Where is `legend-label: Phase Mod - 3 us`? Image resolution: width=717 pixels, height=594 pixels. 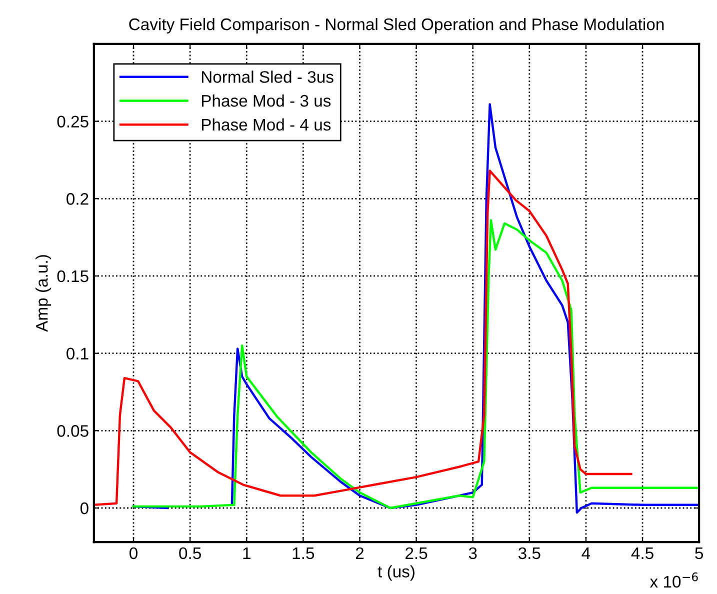 legend-label: Phase Mod - 3 us is located at coordinates (266, 100).